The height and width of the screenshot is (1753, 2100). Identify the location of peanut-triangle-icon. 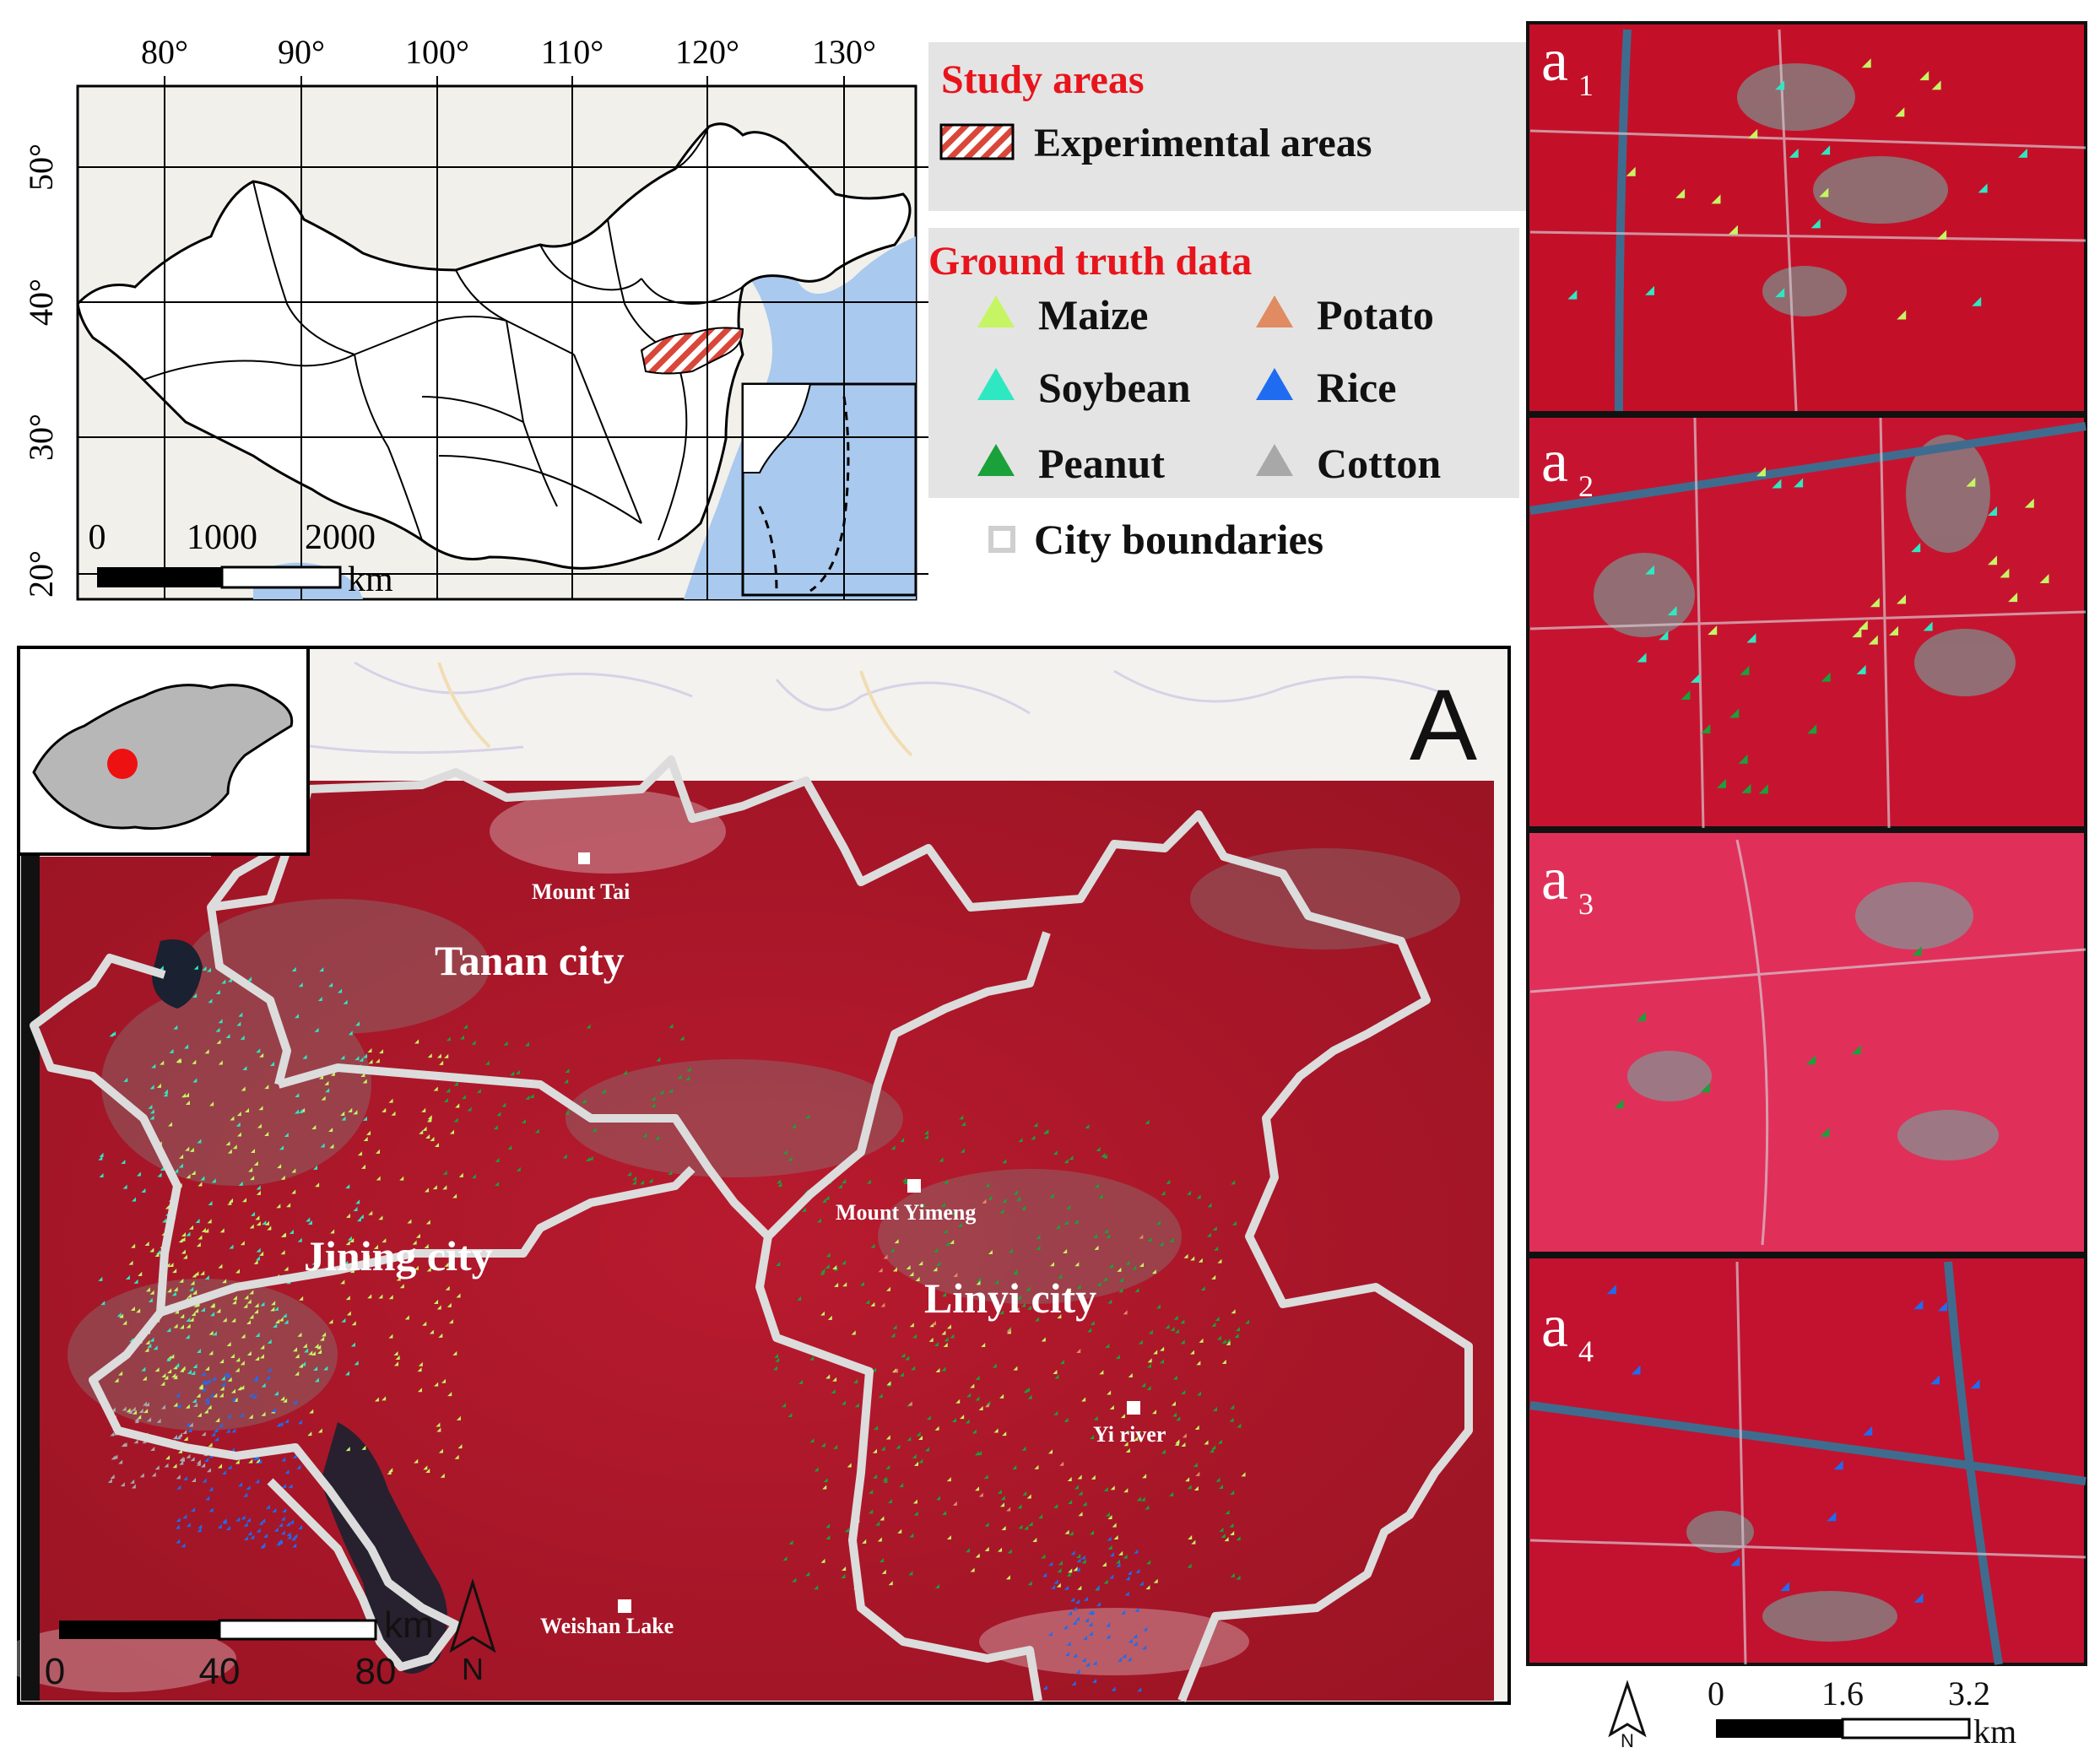
(996, 460).